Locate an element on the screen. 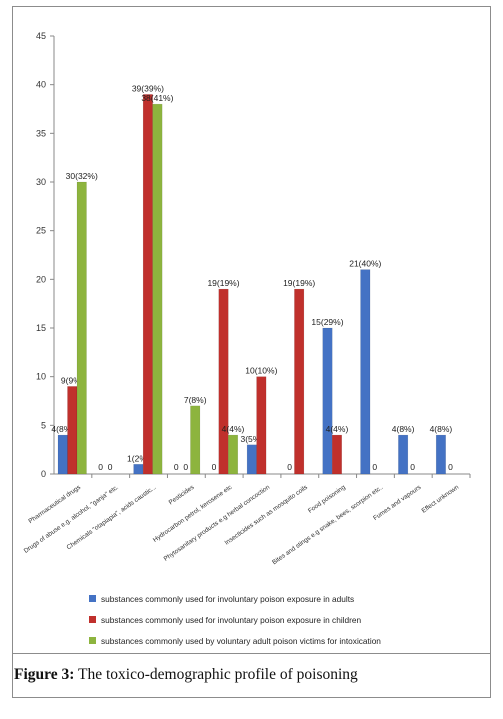 The image size is (503, 719). y-tick-label: 25 is located at coordinates (41, 231).